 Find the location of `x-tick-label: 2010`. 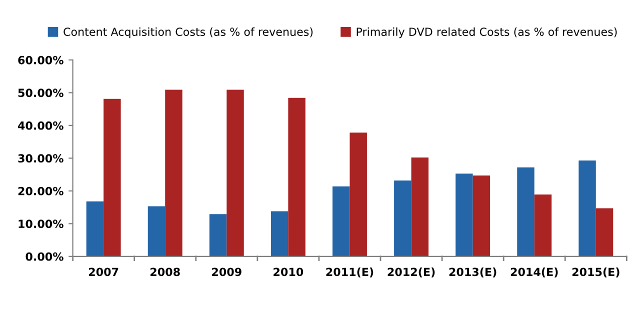

x-tick-label: 2010 is located at coordinates (289, 272).